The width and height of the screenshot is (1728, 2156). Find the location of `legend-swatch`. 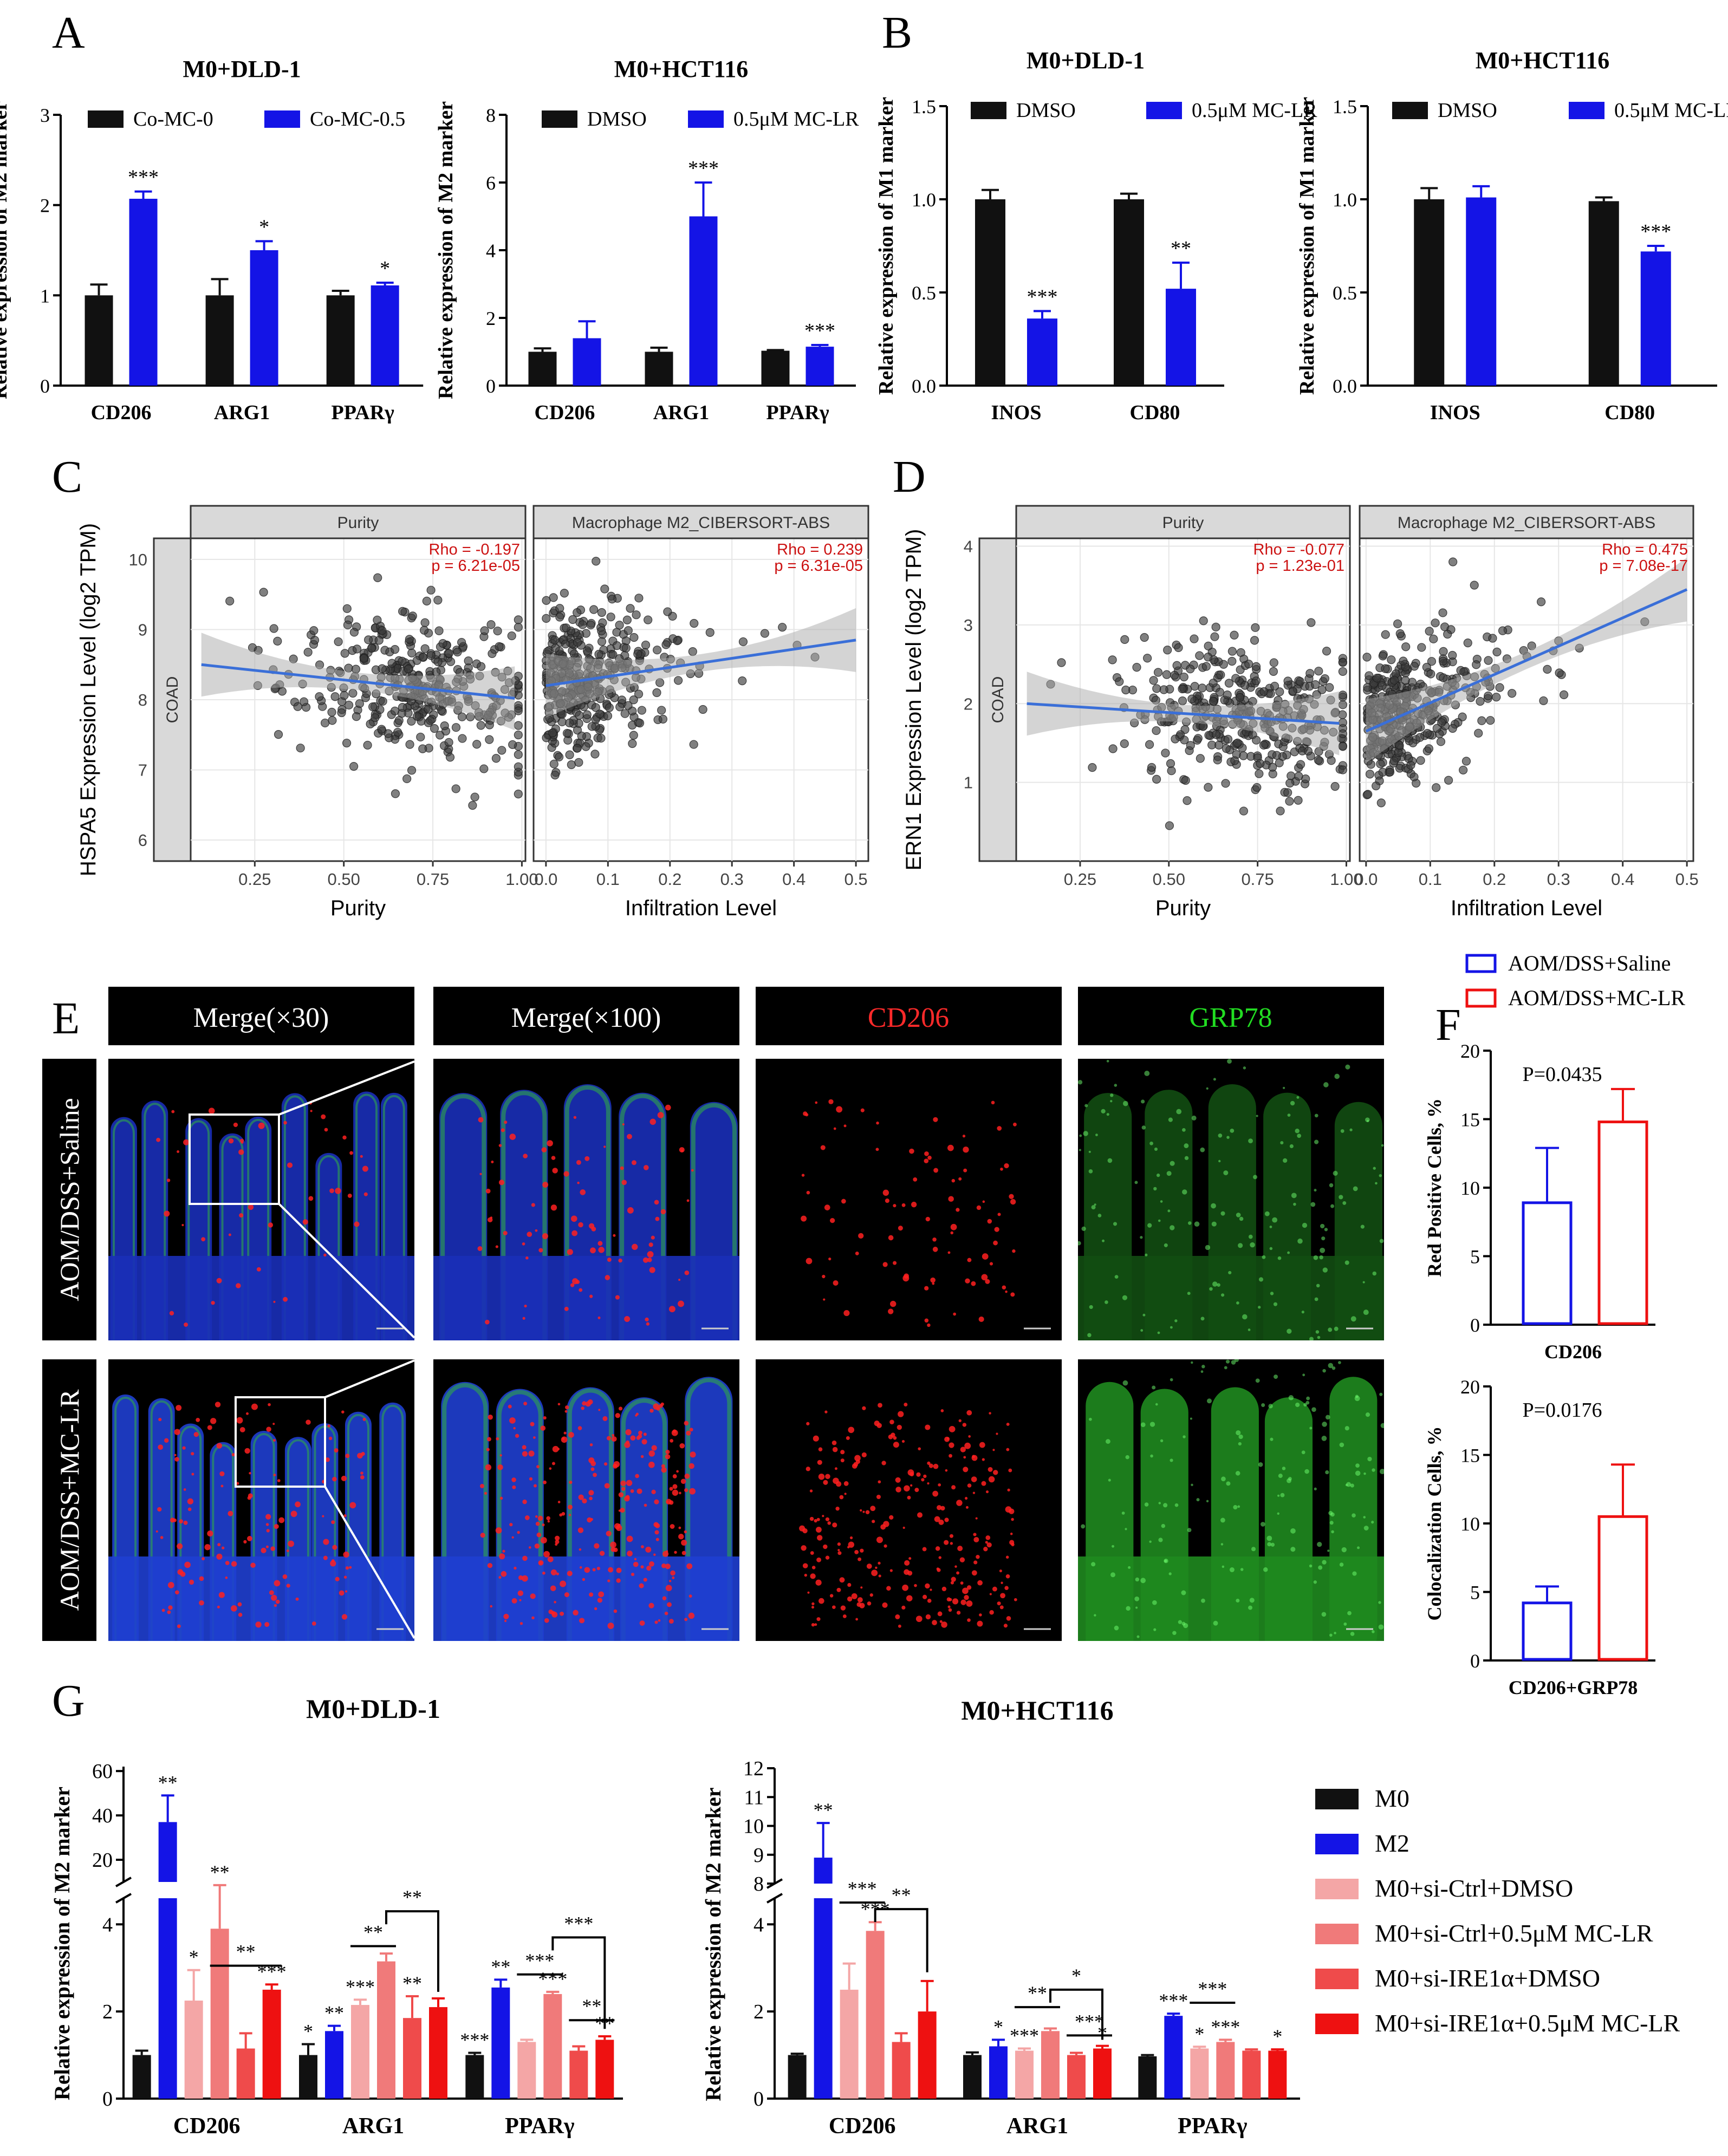

legend-swatch is located at coordinates (1410, 110).